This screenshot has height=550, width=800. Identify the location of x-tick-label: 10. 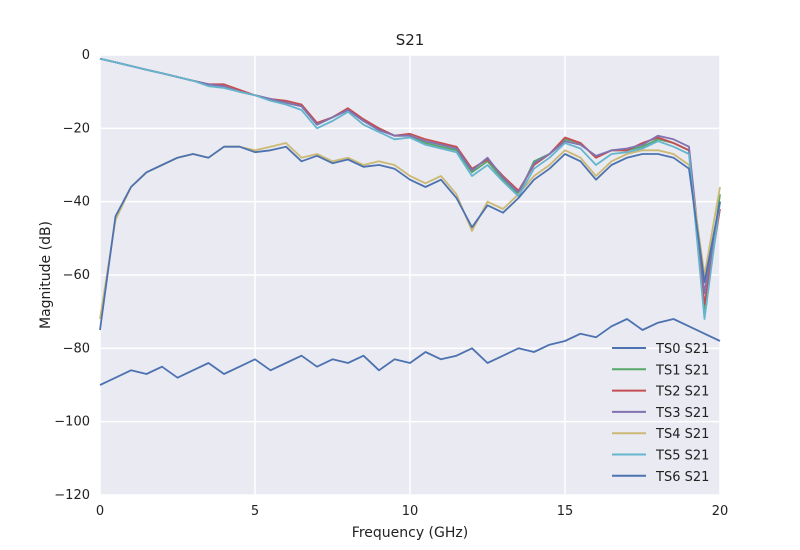
(410, 511).